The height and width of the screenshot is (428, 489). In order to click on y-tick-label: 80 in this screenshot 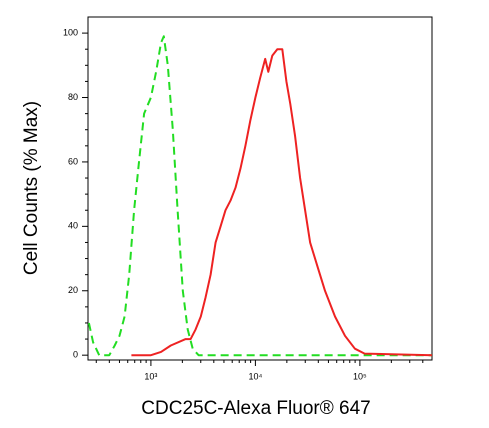, I will do `click(73, 97)`.